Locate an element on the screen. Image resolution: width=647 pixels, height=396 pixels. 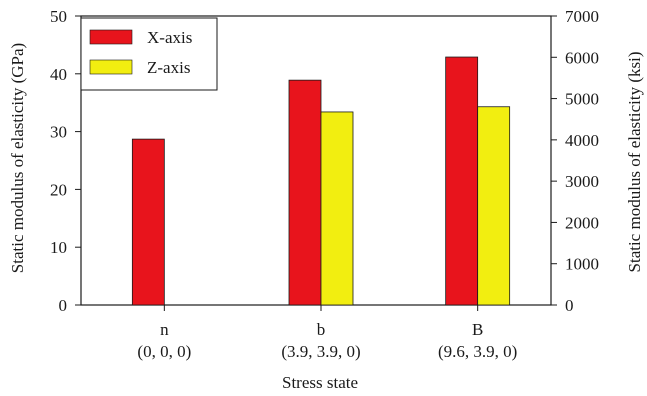
x-category-label: b is located at coordinates (321, 329).